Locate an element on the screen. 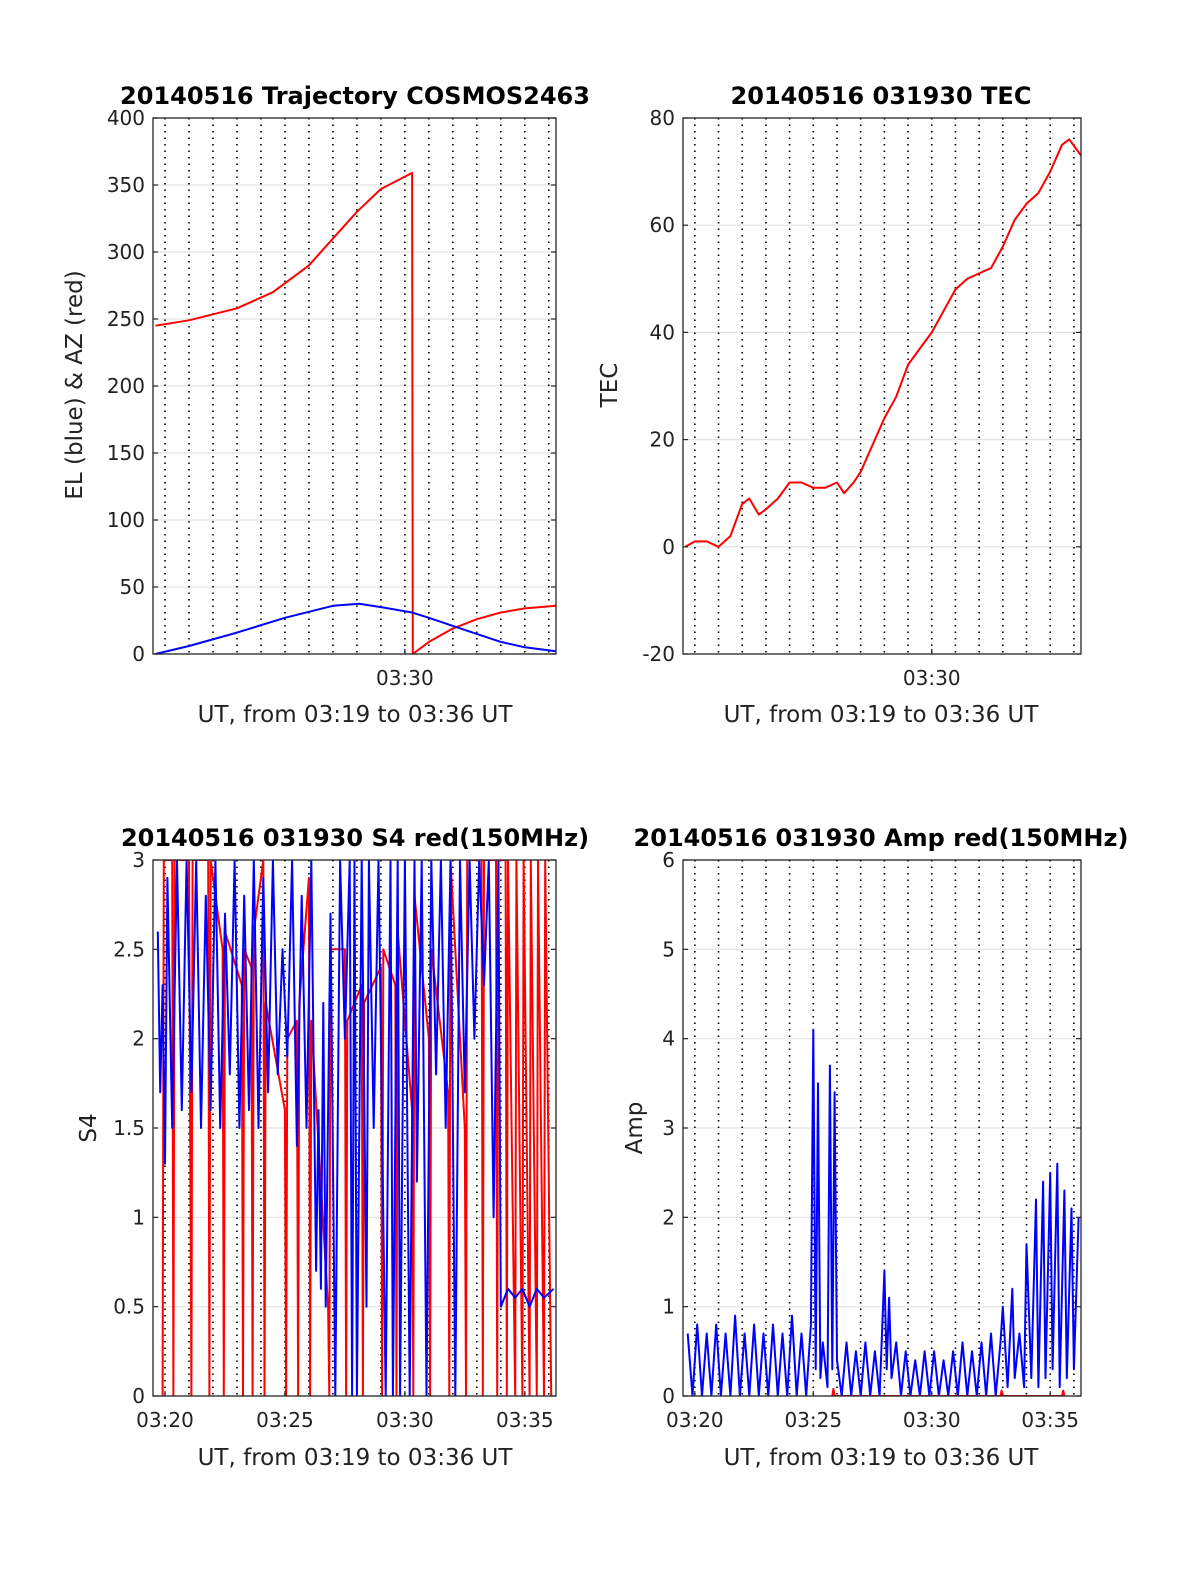  s4-ytick-label: 1 is located at coordinates (138, 1217).